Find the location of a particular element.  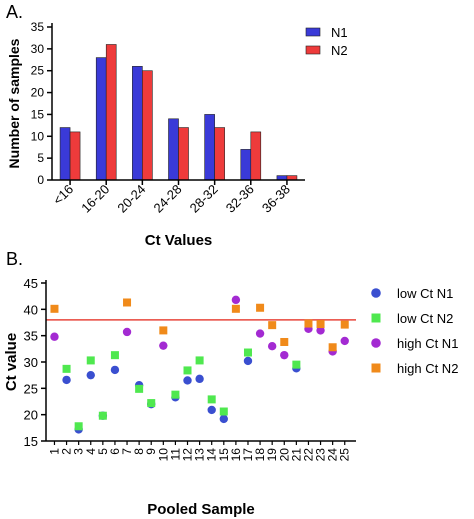

x-tick-label: 24-28 is located at coordinates (168, 199).